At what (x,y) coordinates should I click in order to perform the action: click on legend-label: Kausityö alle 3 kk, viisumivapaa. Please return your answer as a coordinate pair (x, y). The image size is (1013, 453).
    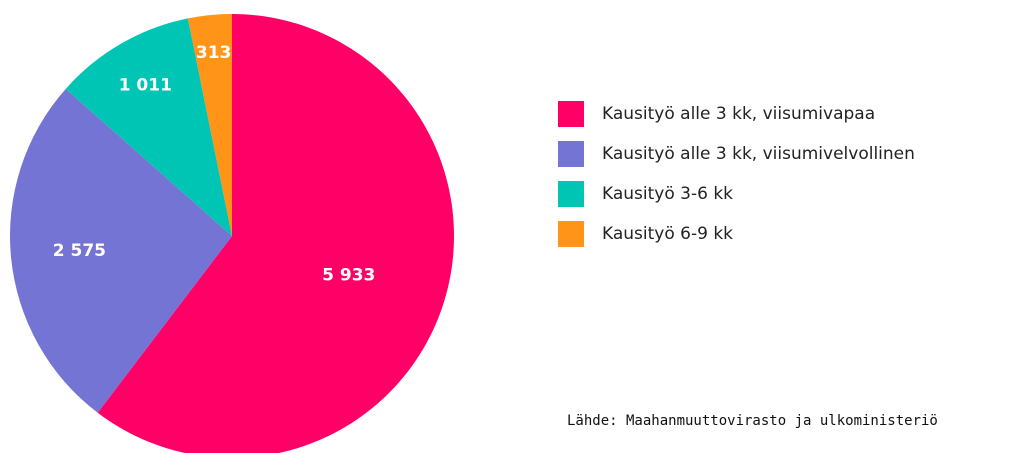
    Looking at the image, I should click on (738, 114).